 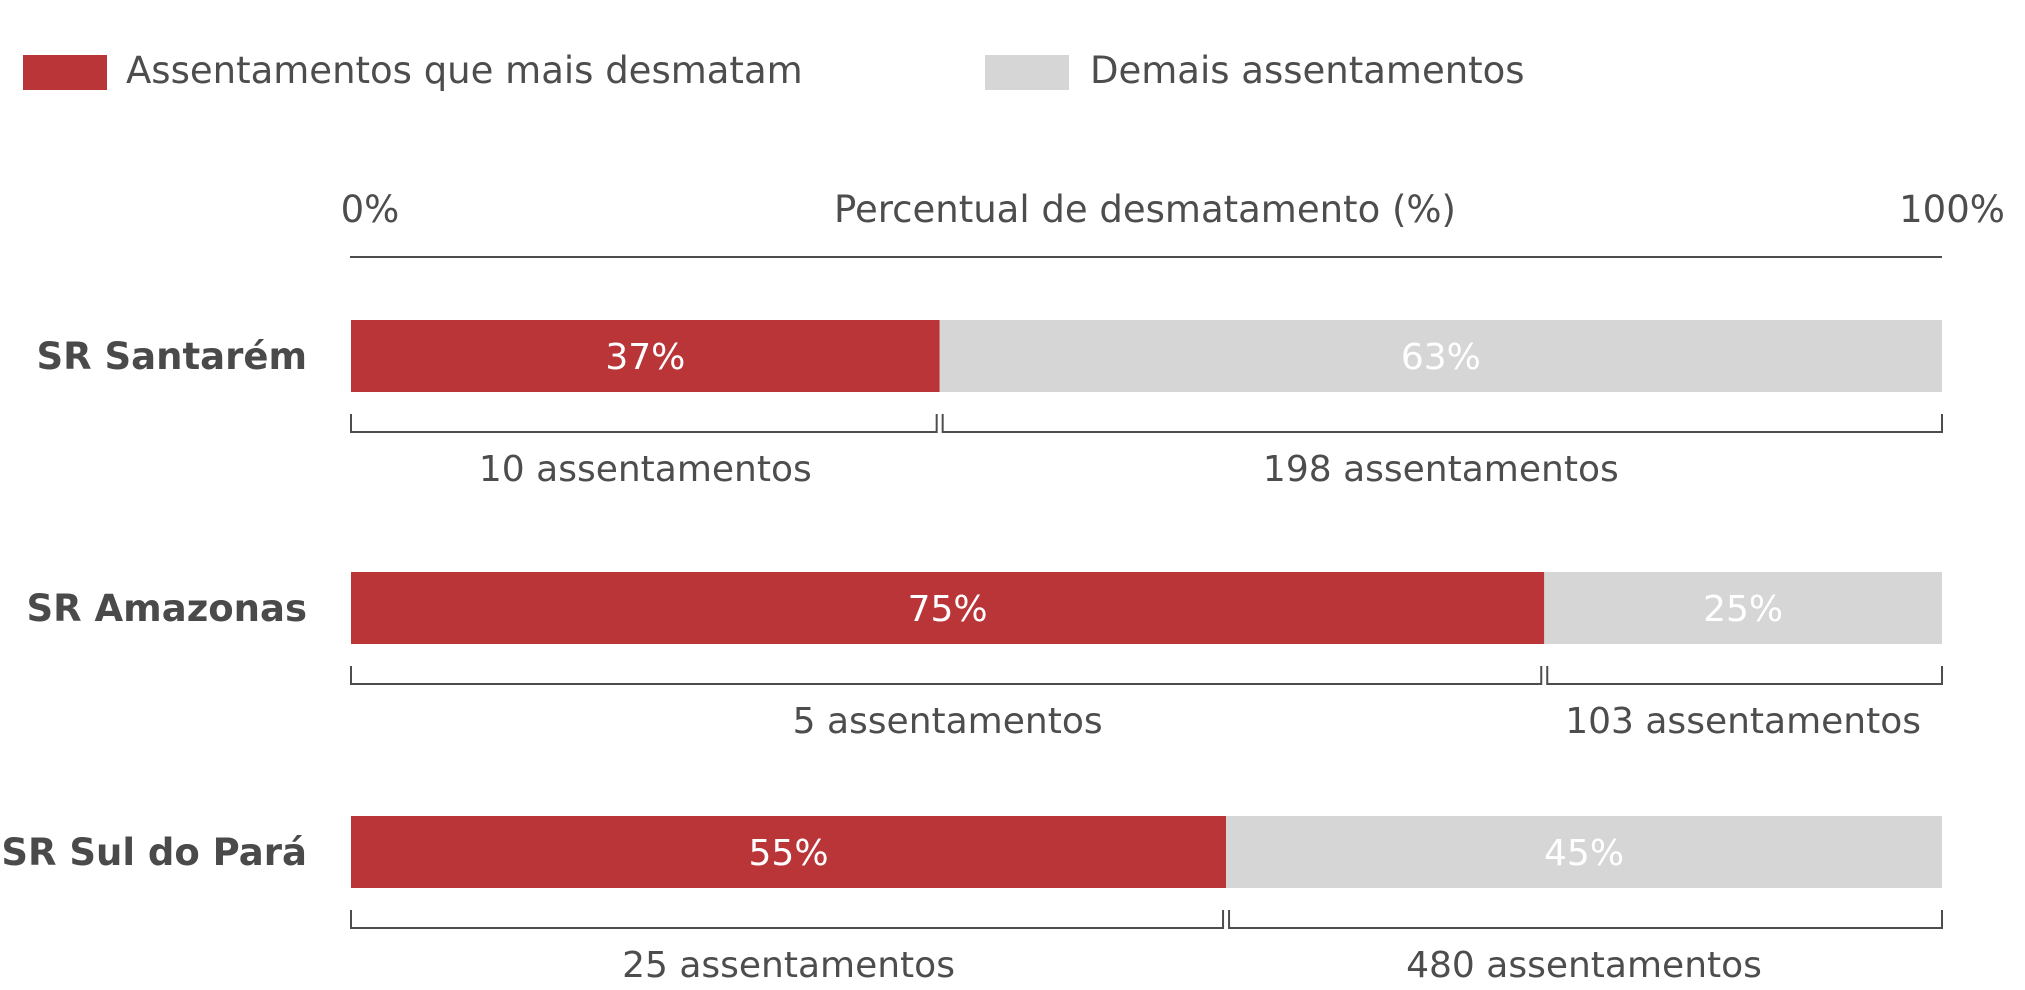 I want to click on count-label: 25 assentamentos, so click(x=788, y=965).